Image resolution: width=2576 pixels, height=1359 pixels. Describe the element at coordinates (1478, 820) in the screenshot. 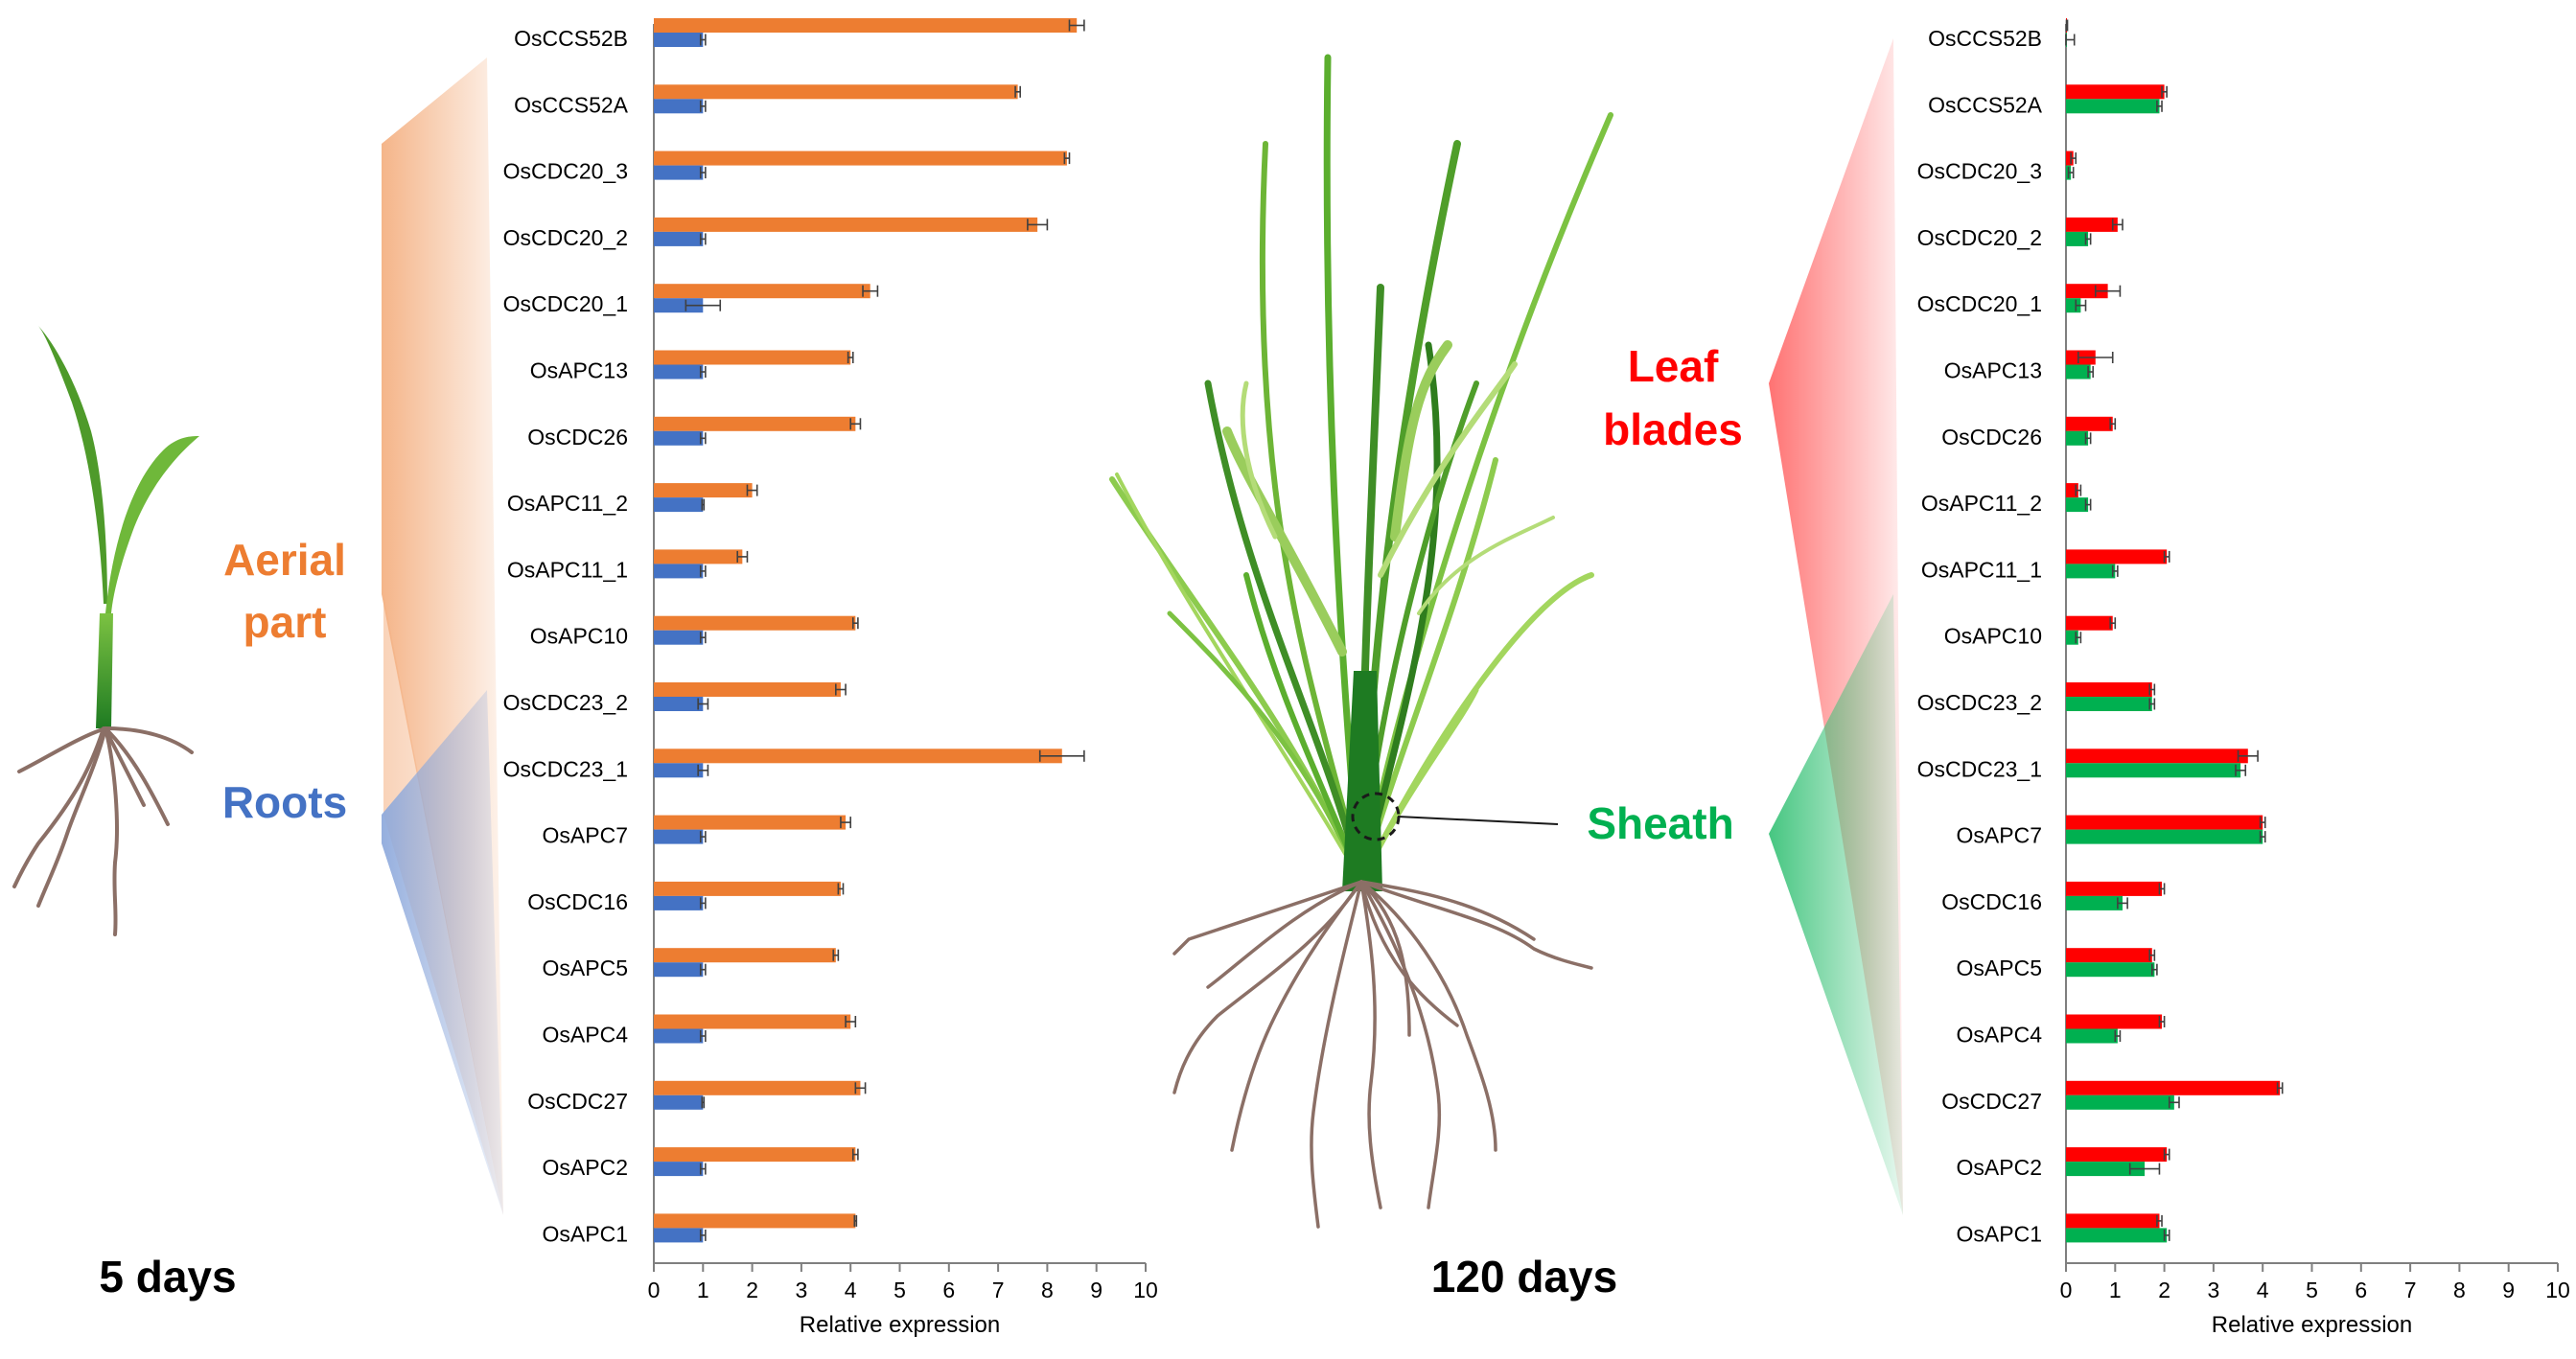

I see `sheath-pointer-line` at that location.